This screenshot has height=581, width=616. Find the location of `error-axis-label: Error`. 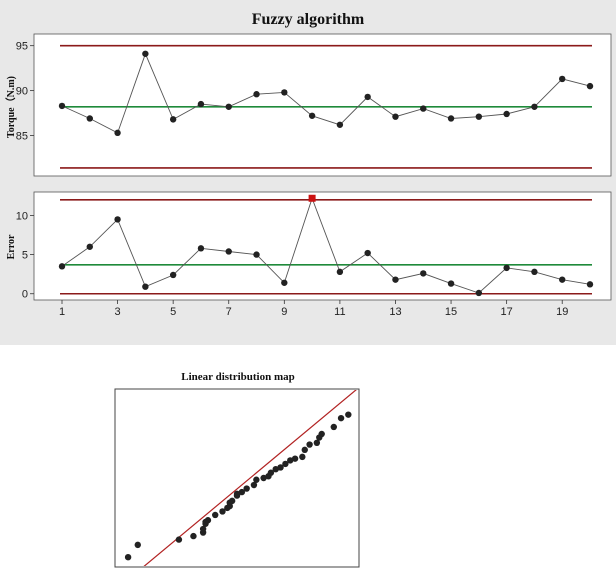

error-axis-label: Error is located at coordinates (11, 246).